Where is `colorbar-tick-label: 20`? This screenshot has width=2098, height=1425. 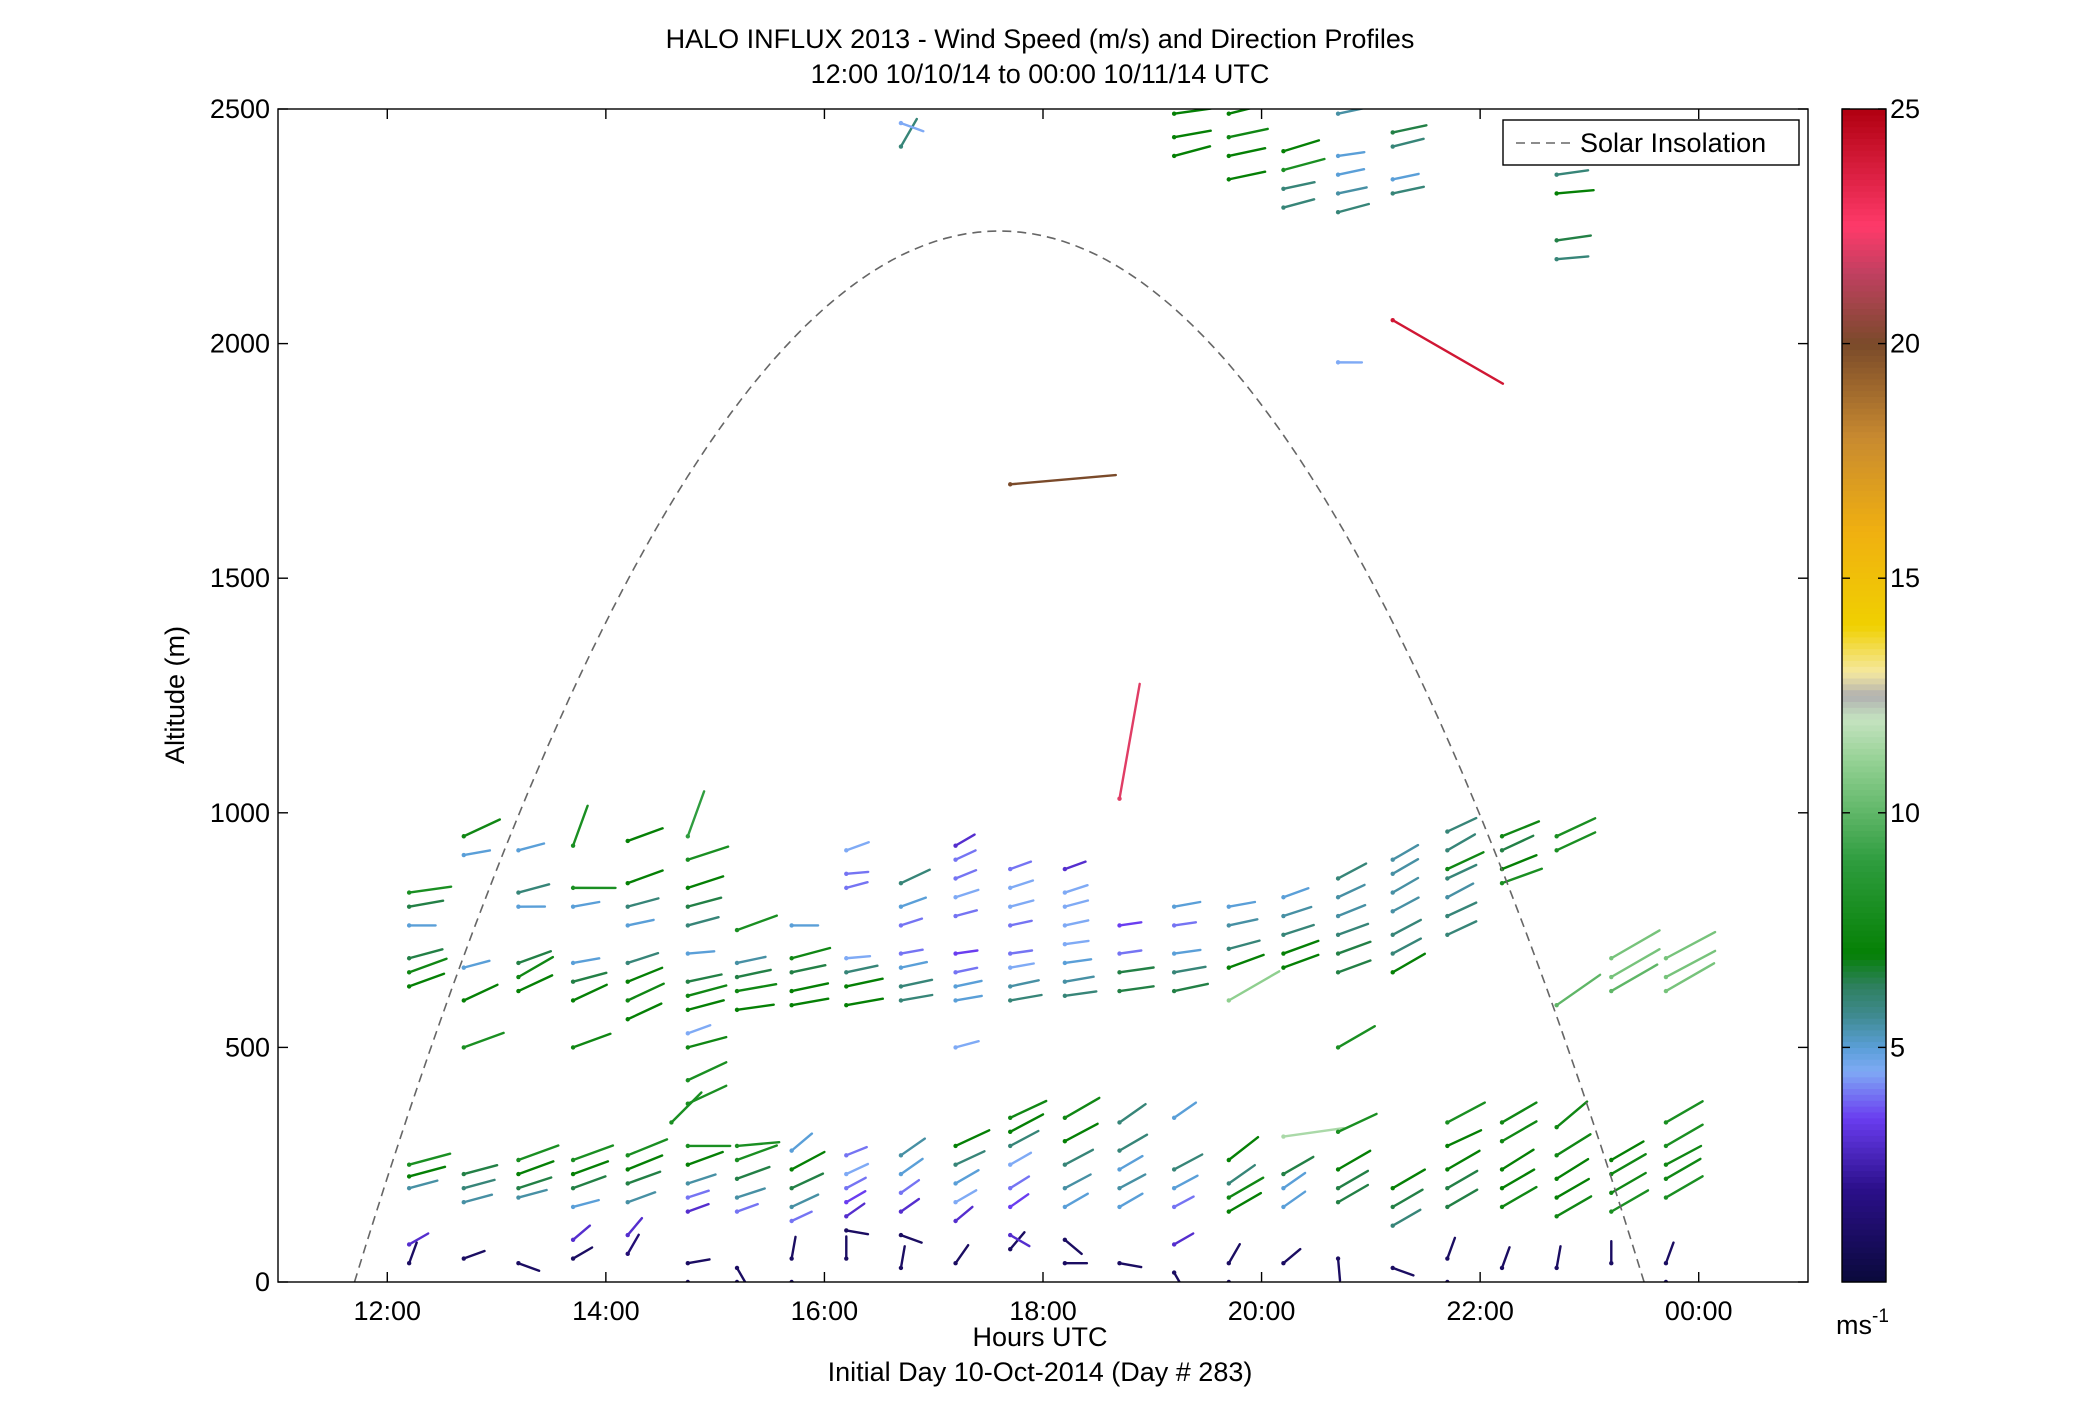 colorbar-tick-label: 20 is located at coordinates (1905, 344).